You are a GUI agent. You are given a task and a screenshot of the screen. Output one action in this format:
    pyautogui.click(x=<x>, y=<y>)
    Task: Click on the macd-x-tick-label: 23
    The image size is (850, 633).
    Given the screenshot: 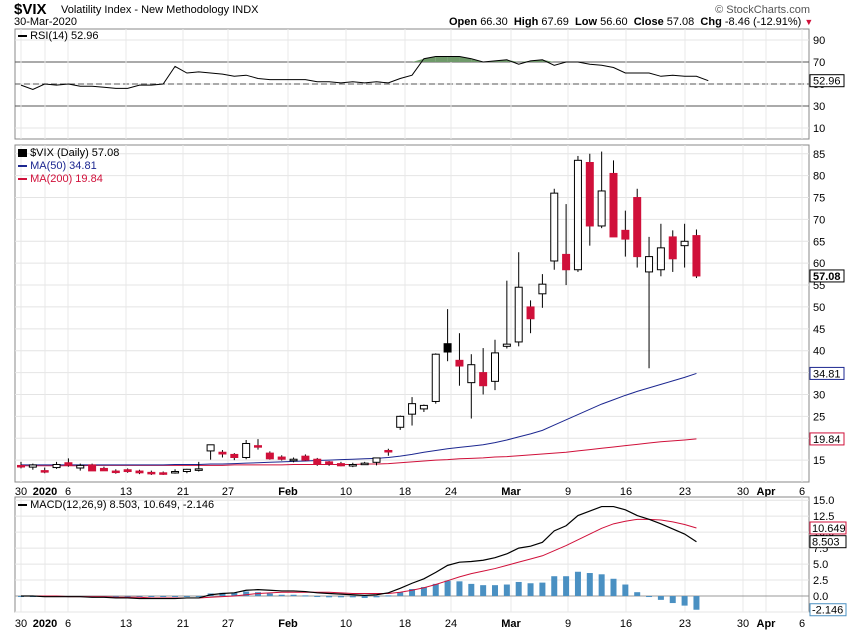 What is the action you would take?
    pyautogui.click(x=685, y=624)
    